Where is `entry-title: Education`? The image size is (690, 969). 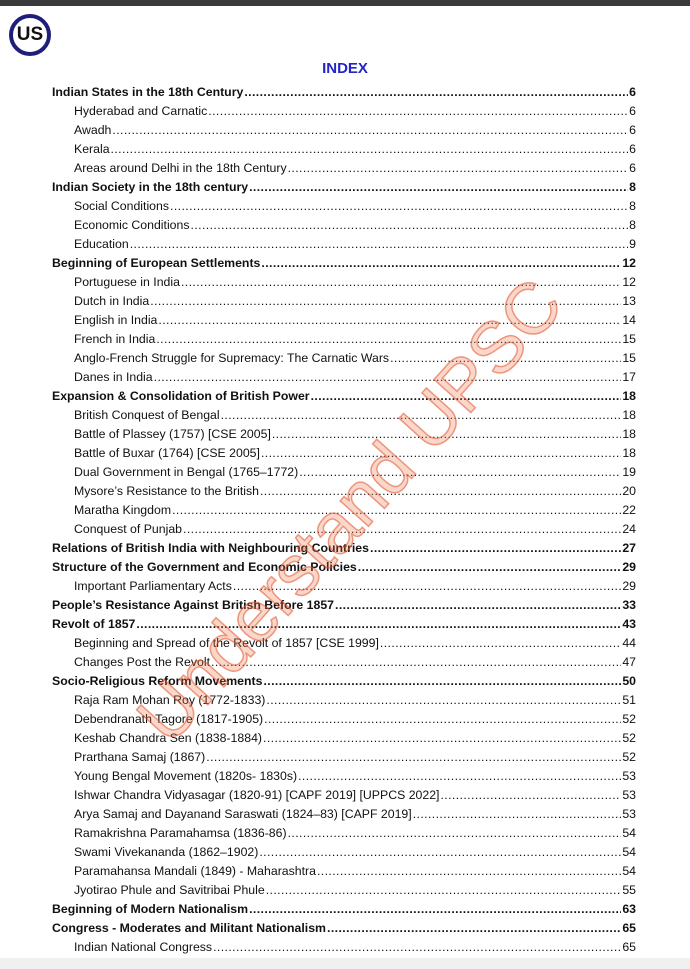 entry-title: Education is located at coordinates (101, 243).